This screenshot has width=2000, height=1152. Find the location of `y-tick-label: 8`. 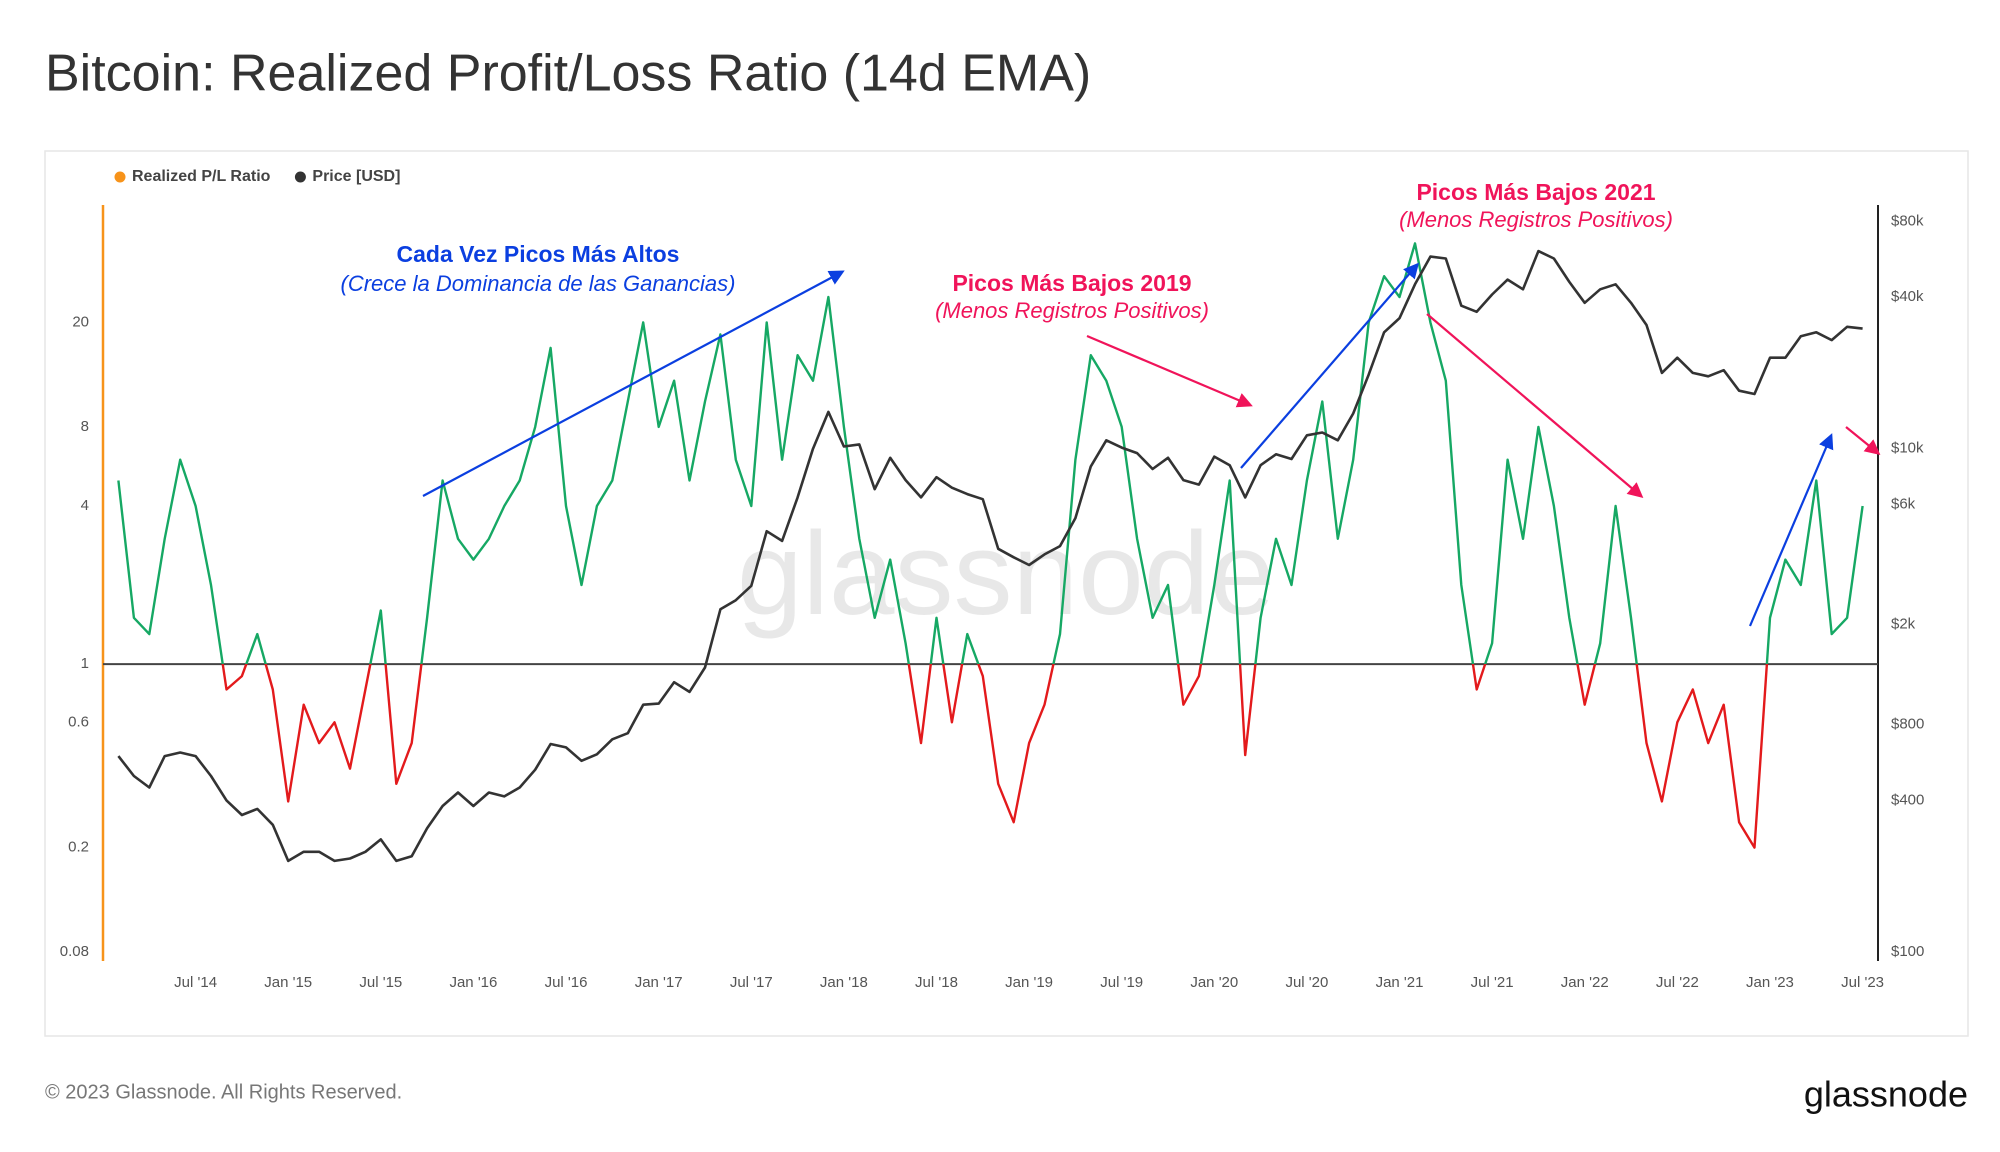

y-tick-label: 8 is located at coordinates (85, 426).